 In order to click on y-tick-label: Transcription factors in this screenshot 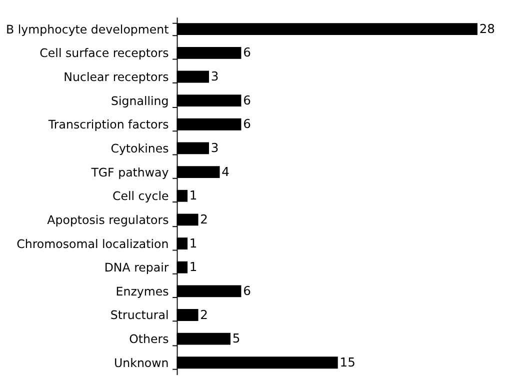, I will do `click(108, 125)`.